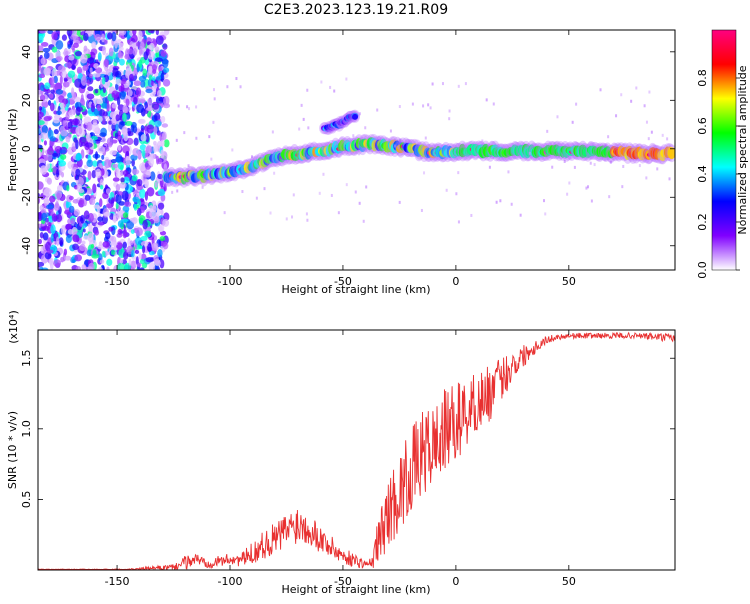 The height and width of the screenshot is (604, 750). Describe the element at coordinates (569, 281) in the screenshot. I see `spectrogram-x-tick-label: 50` at that location.